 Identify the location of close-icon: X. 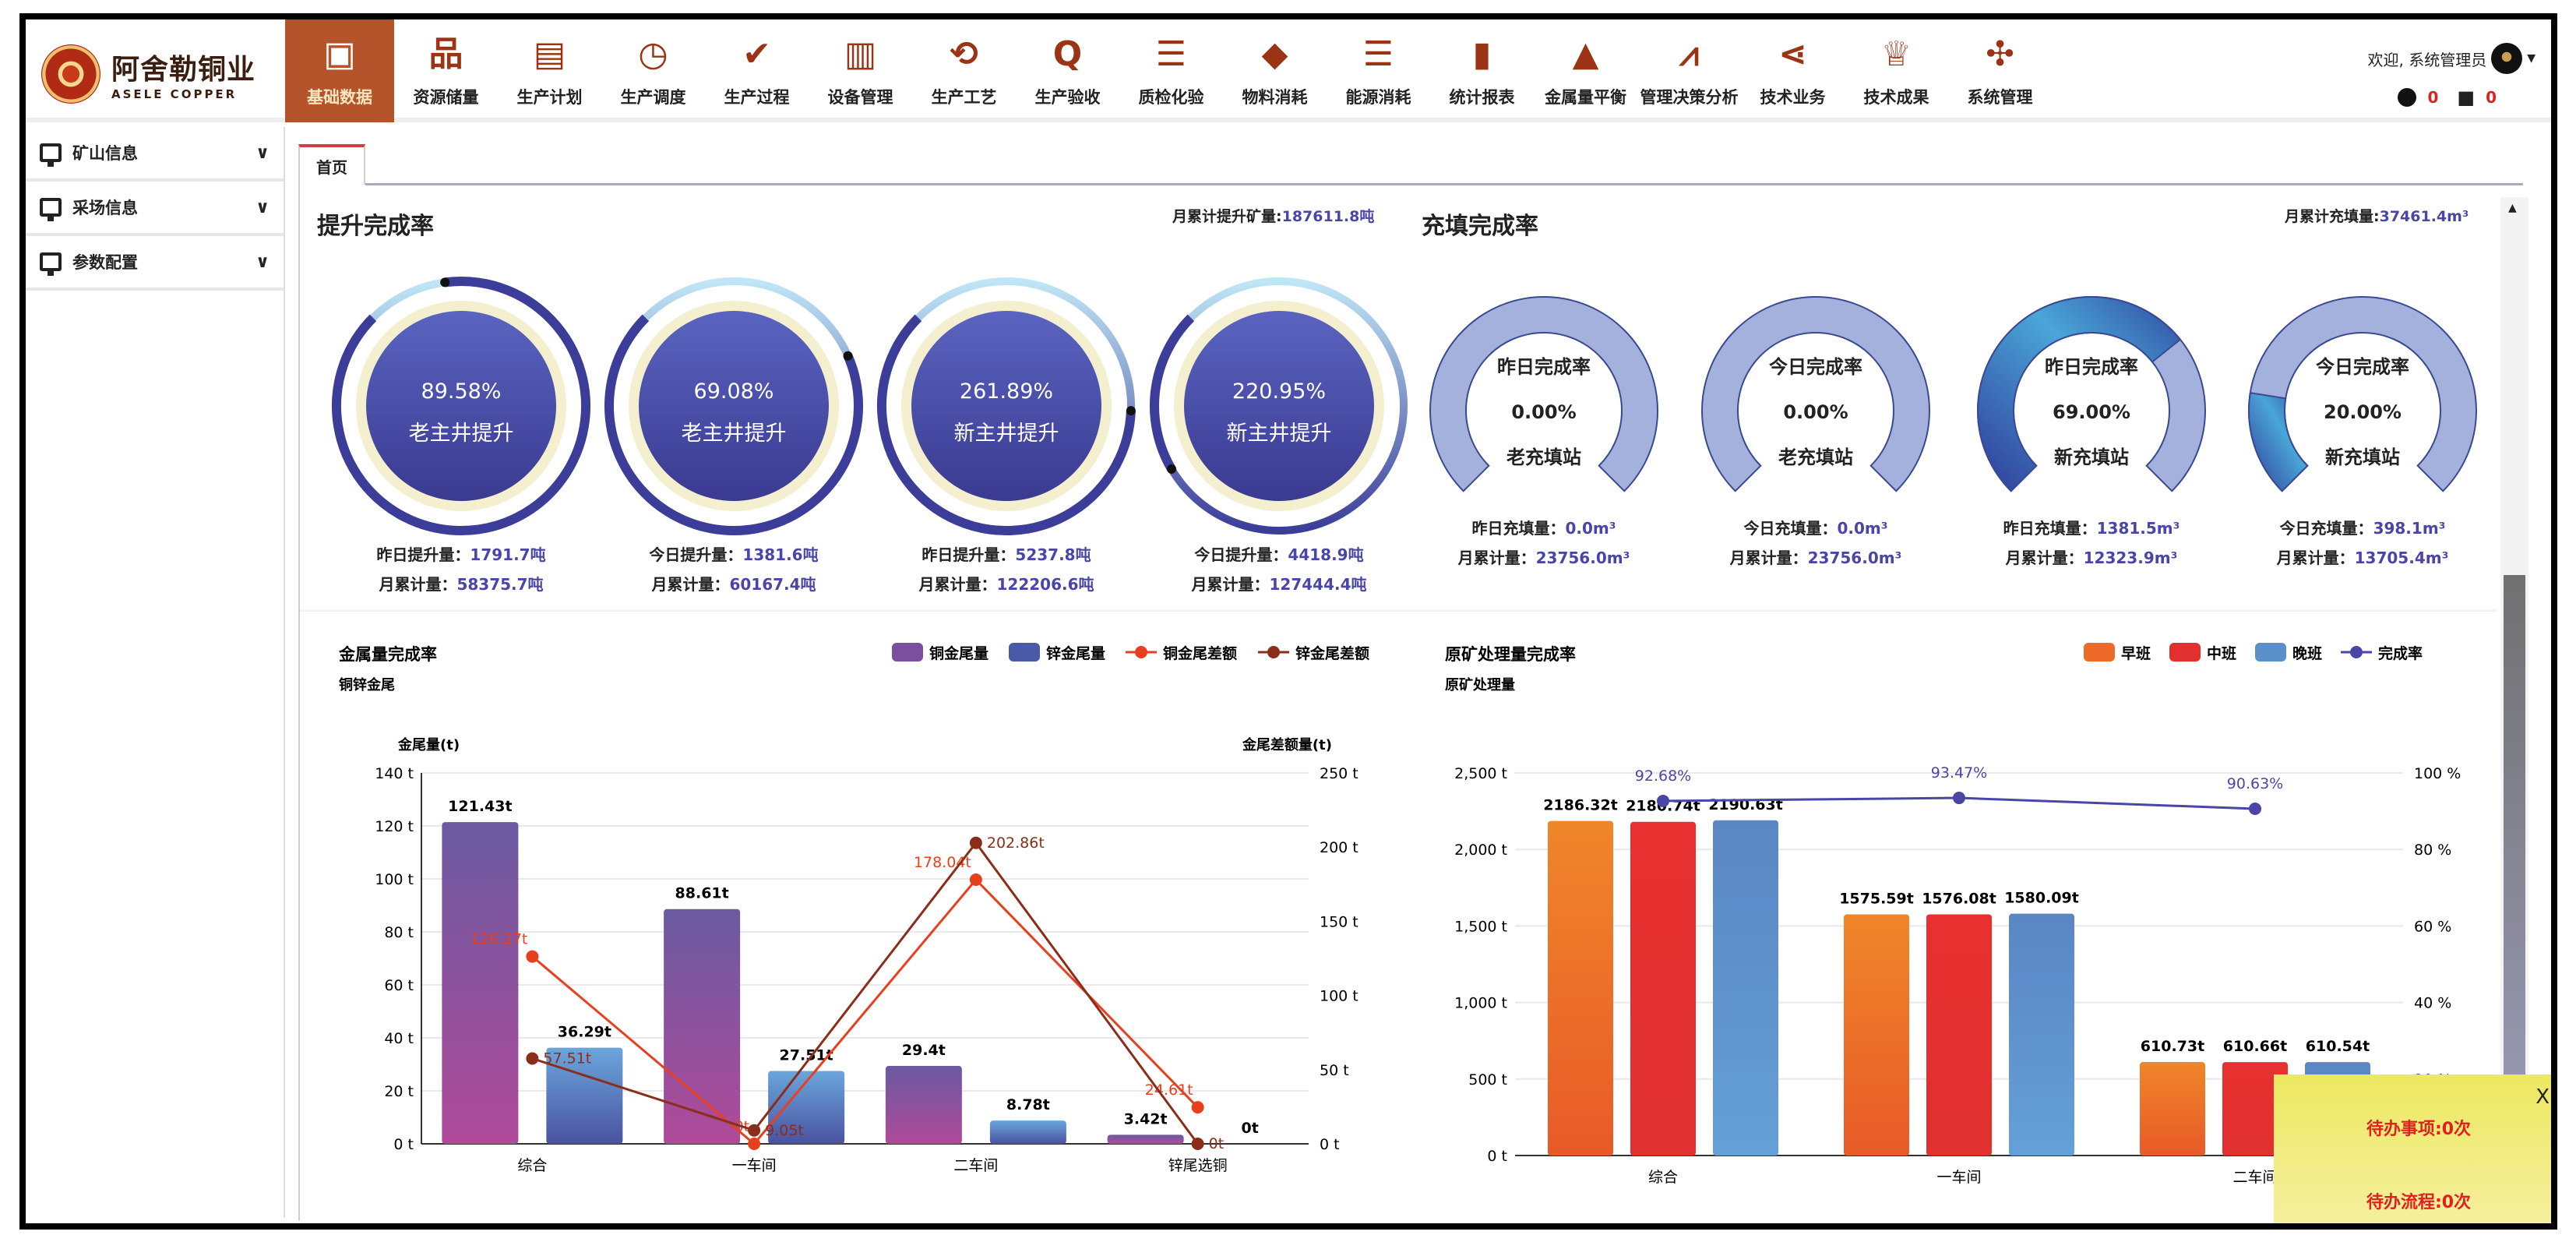
(2542, 1097).